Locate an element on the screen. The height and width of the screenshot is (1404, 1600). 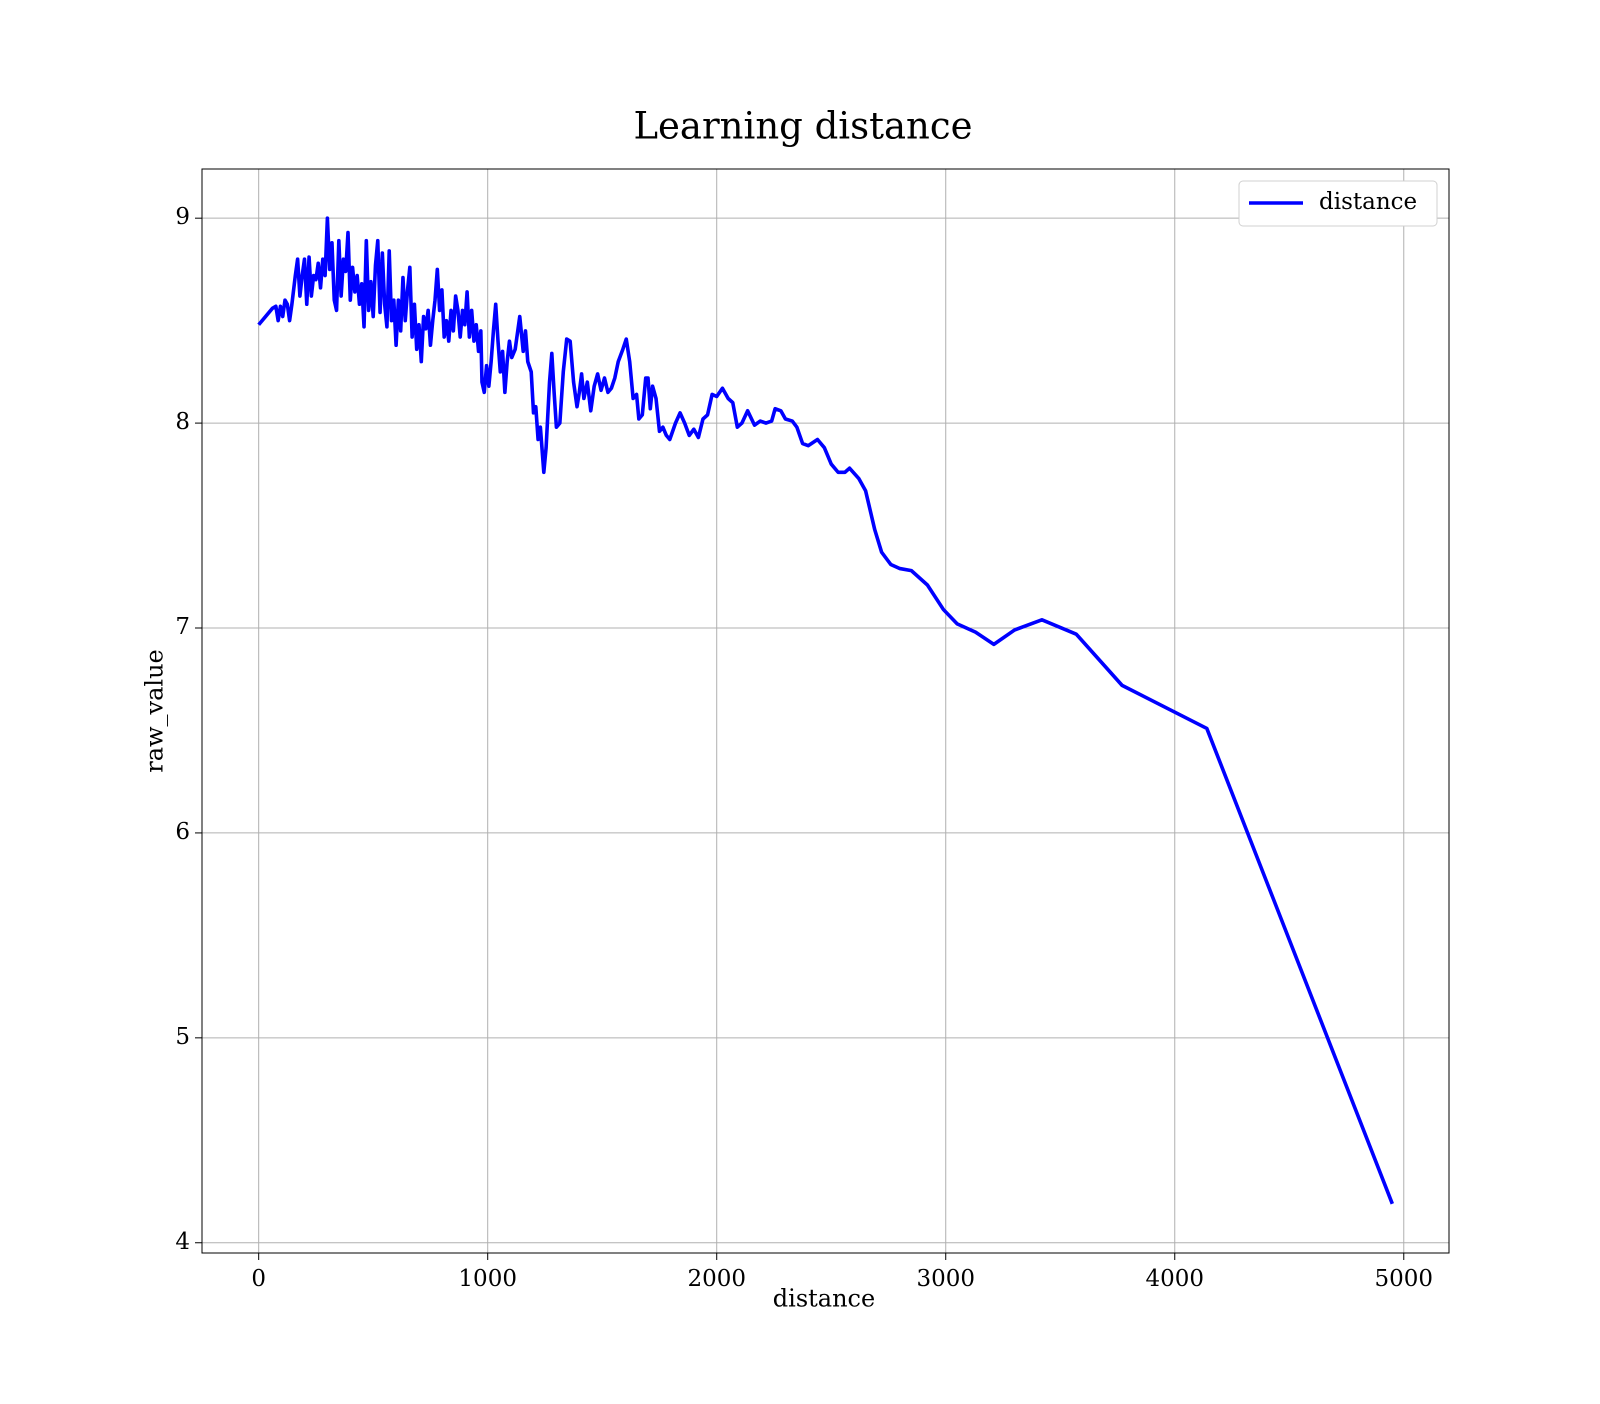
x-tick-label: 5000 is located at coordinates (1403, 1279).